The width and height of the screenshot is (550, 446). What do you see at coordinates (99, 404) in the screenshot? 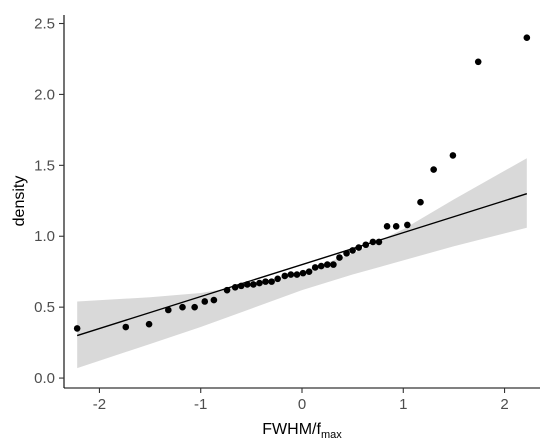
I see `x-tick-label: -2` at bounding box center [99, 404].